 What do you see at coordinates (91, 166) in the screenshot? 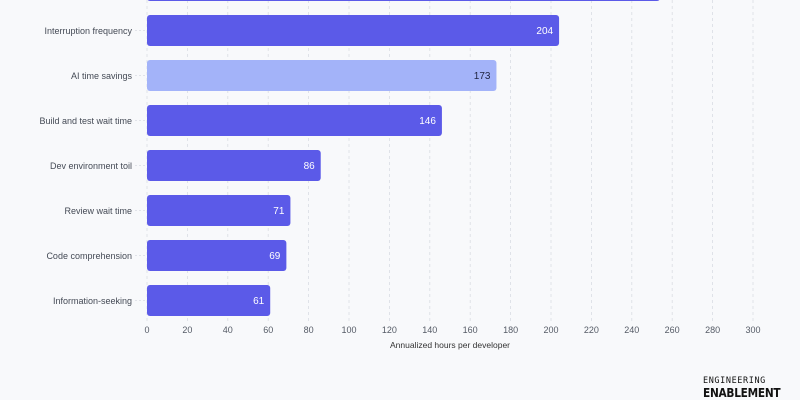
I see `category-label: Dev environment toil` at bounding box center [91, 166].